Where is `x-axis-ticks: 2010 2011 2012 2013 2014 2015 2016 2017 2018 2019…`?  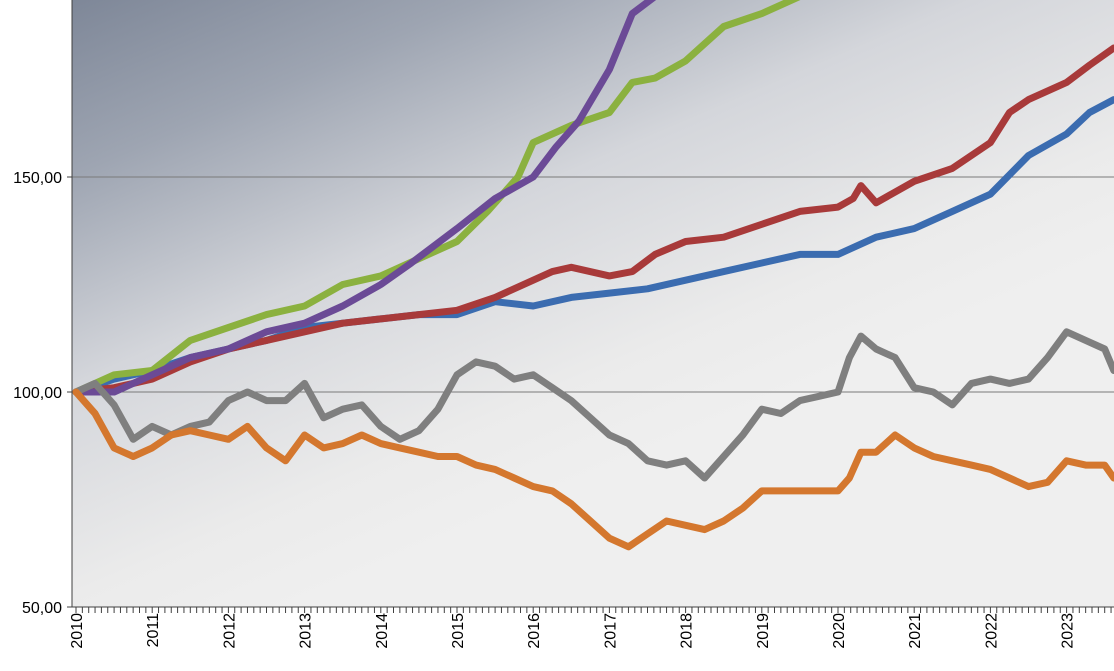 x-axis-ticks: 2010 2011 2012 2013 2014 2015 2016 2017 2018 2019… is located at coordinates (590, 628).